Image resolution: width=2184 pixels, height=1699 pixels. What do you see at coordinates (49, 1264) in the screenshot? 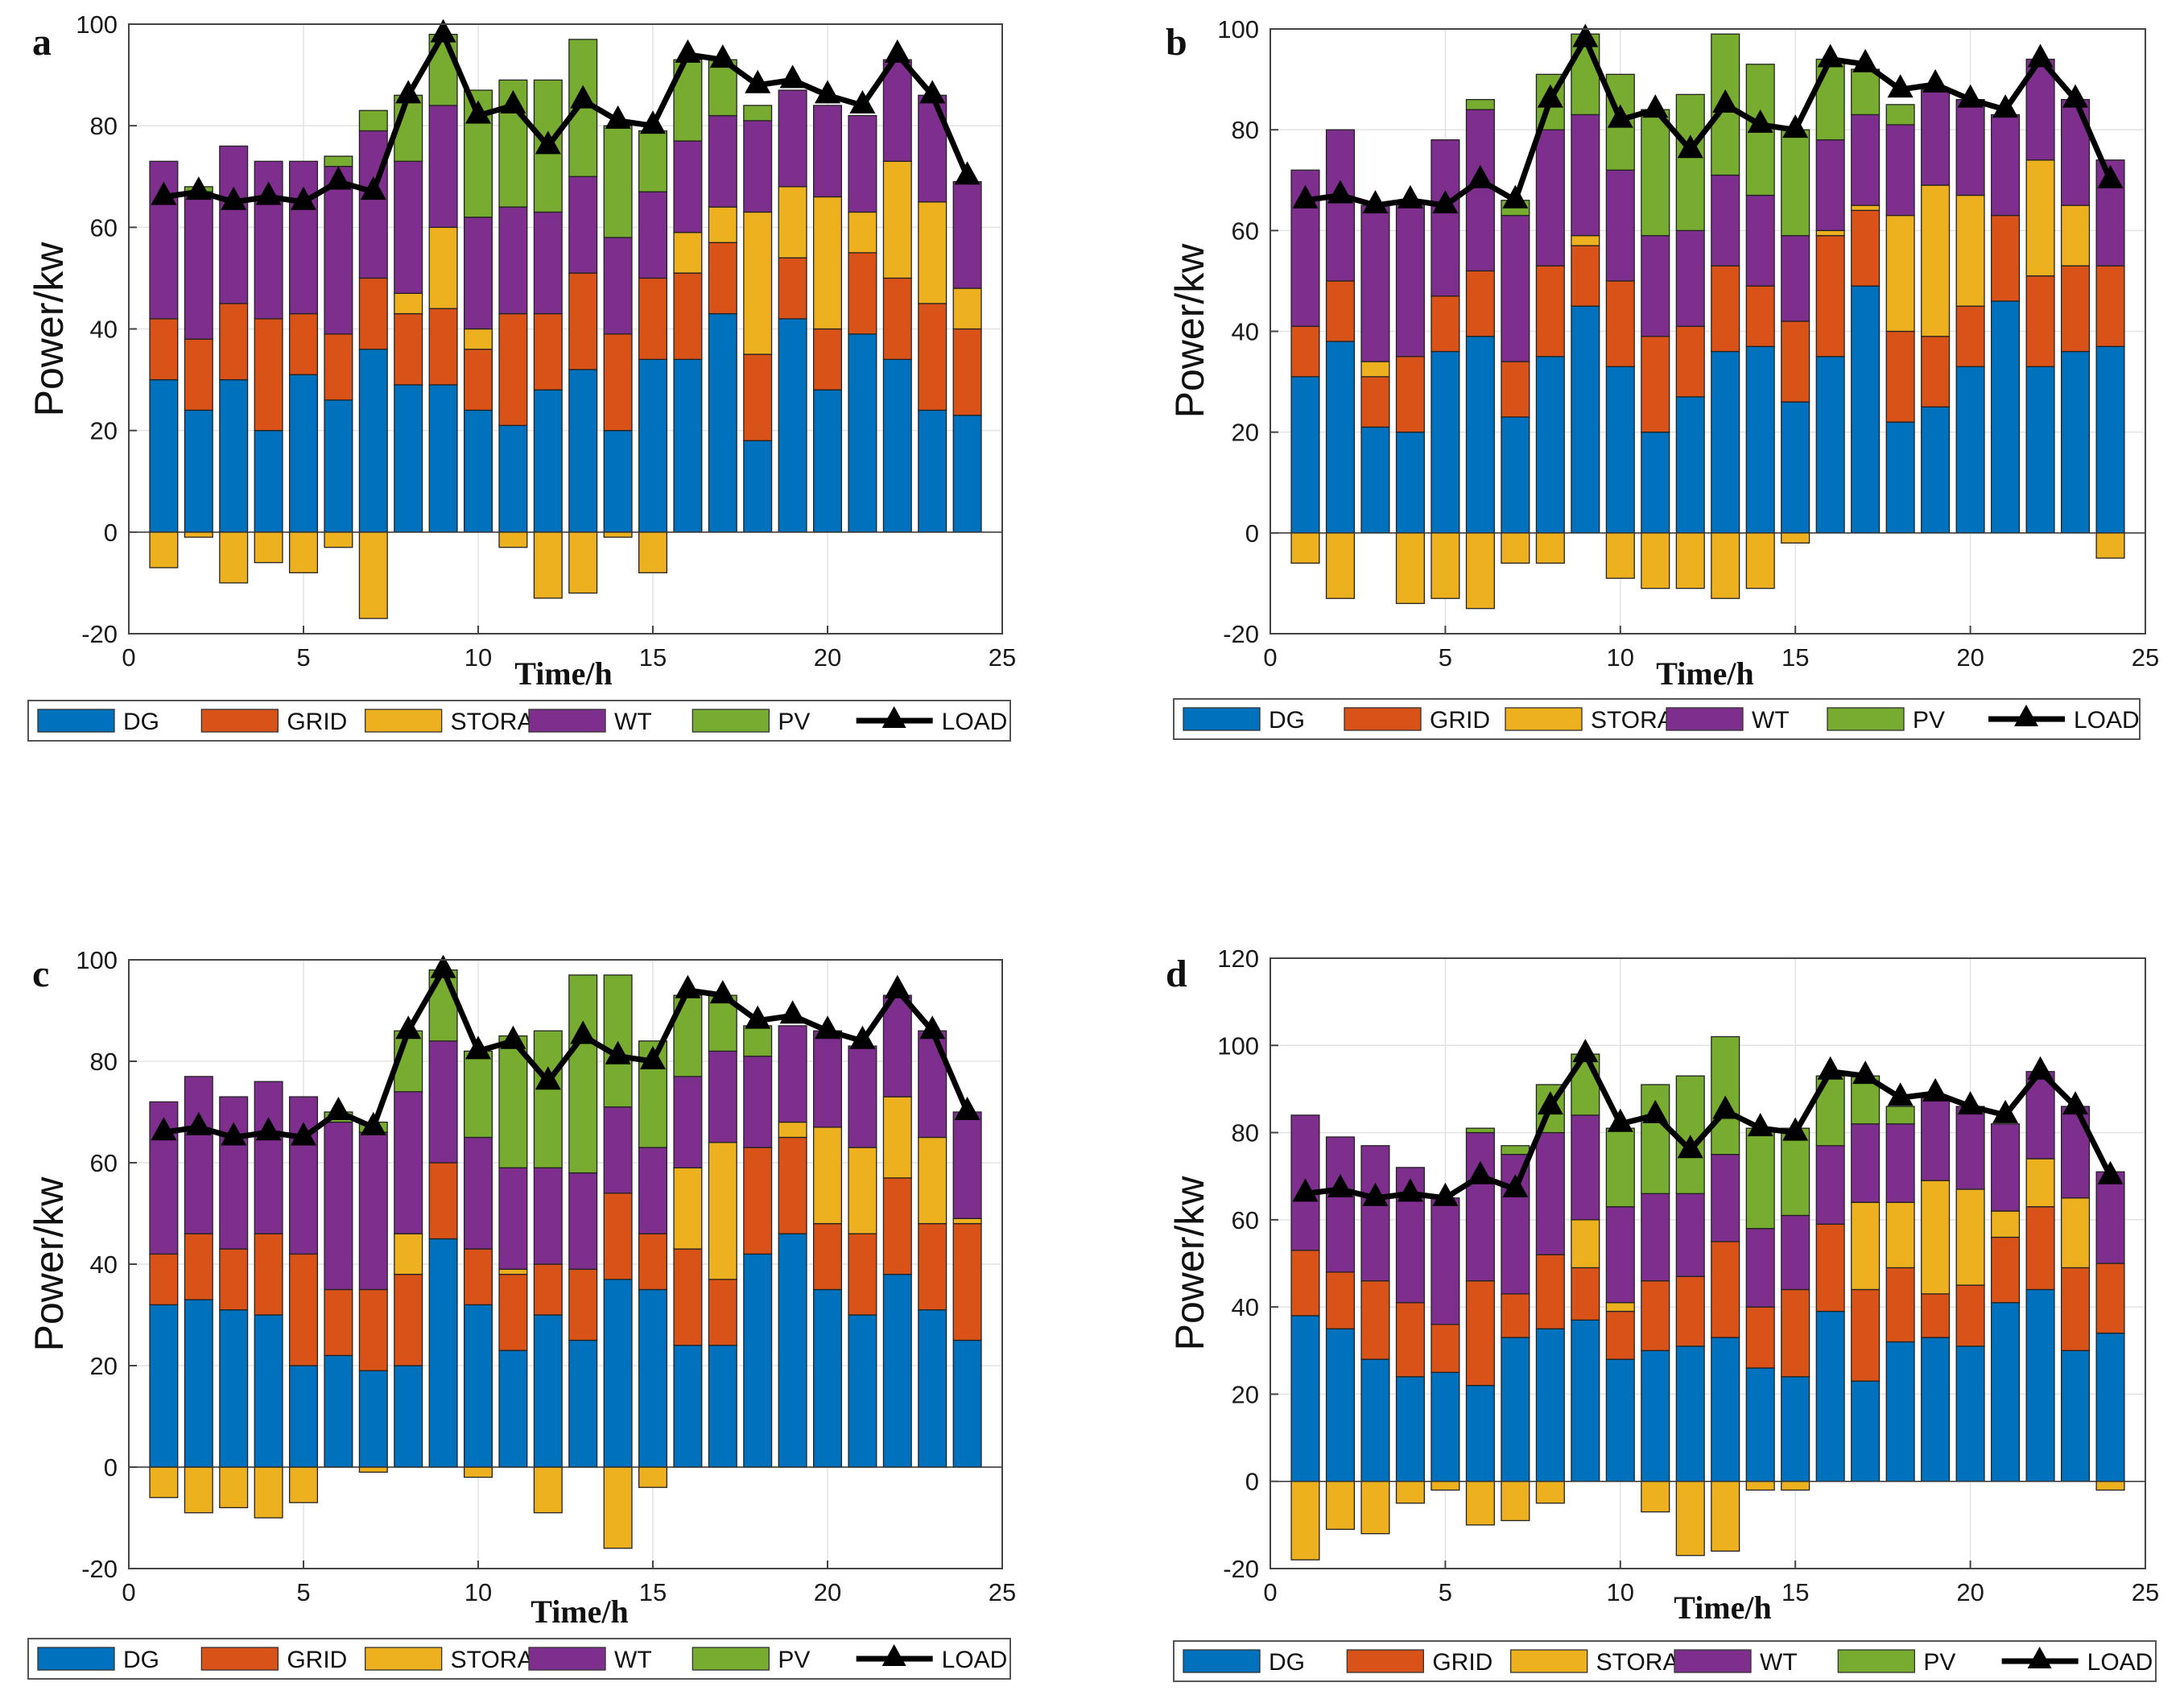
I see `y-axis-label: Power/kw` at bounding box center [49, 1264].